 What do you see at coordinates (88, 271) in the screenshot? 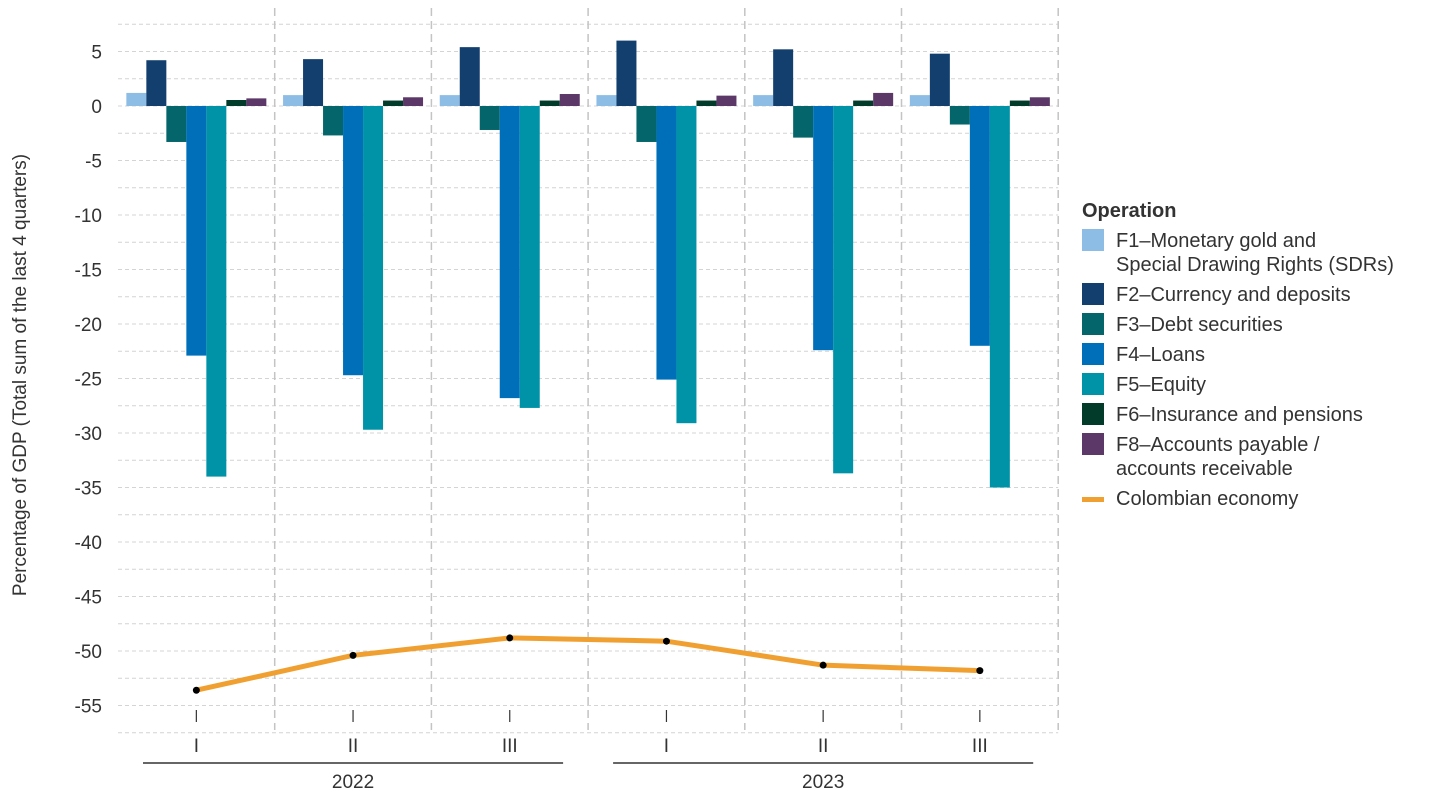
I see `y-tick-label: -15` at bounding box center [88, 271].